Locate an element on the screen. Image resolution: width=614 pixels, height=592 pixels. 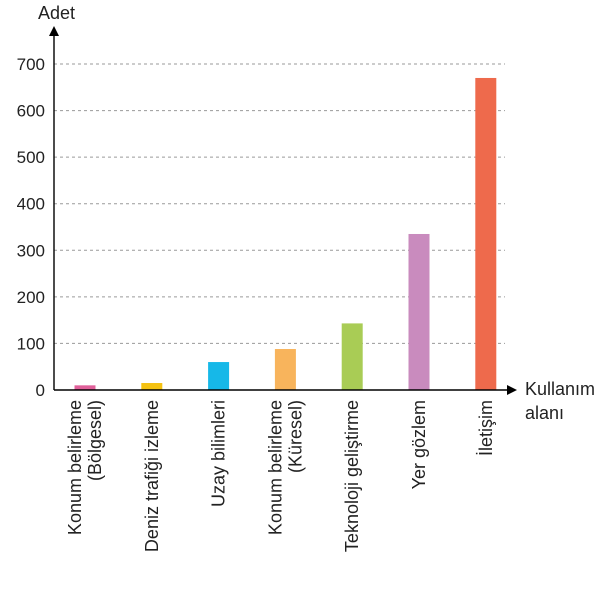
category-label-line: Uzay bilimleri is located at coordinates (219, 453).